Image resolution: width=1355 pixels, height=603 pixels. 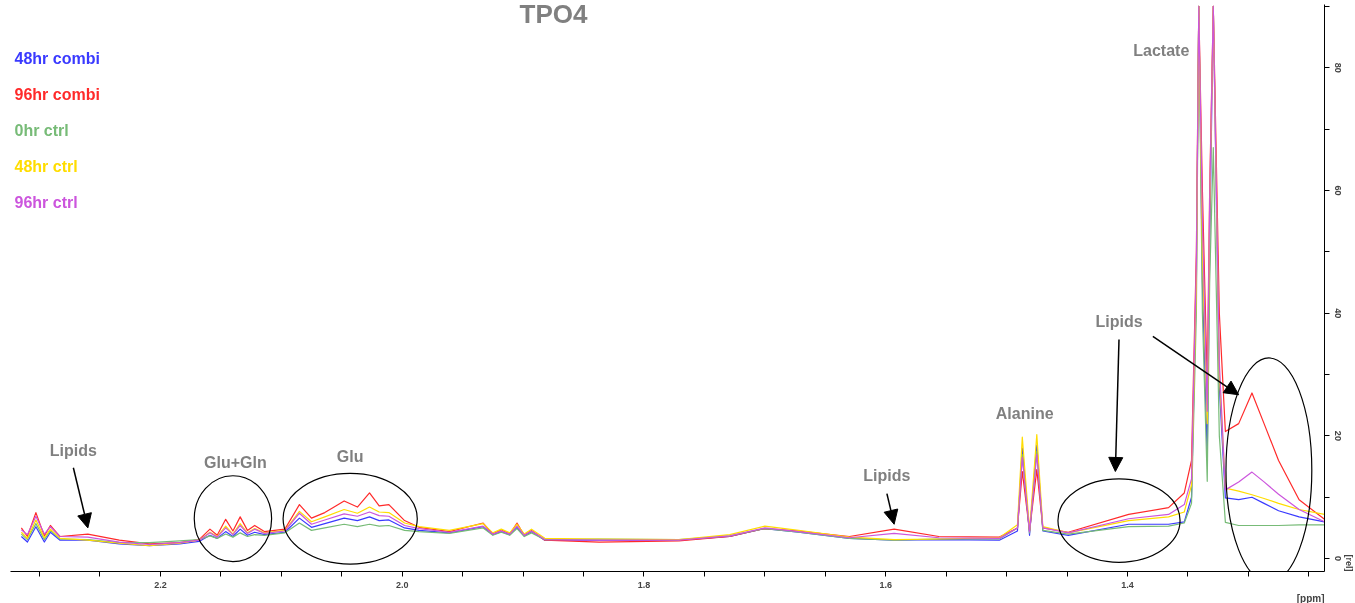 What do you see at coordinates (1161, 50) in the screenshot?
I see `annotation: Lactate` at bounding box center [1161, 50].